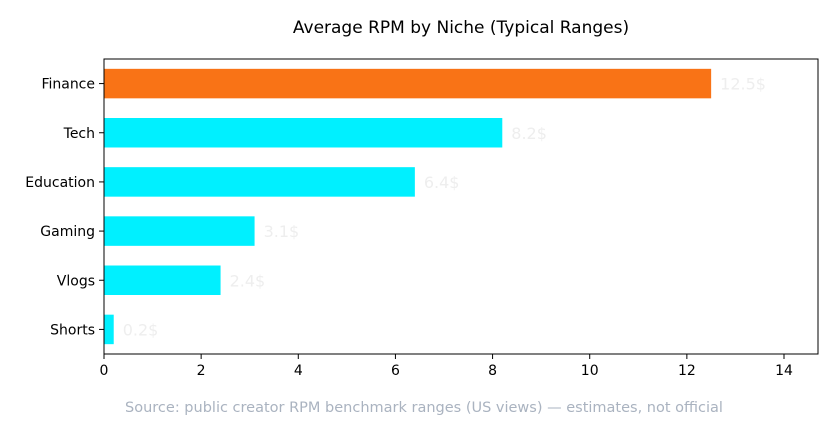  I want to click on value-label-gaming: 3.1$, so click(282, 231).